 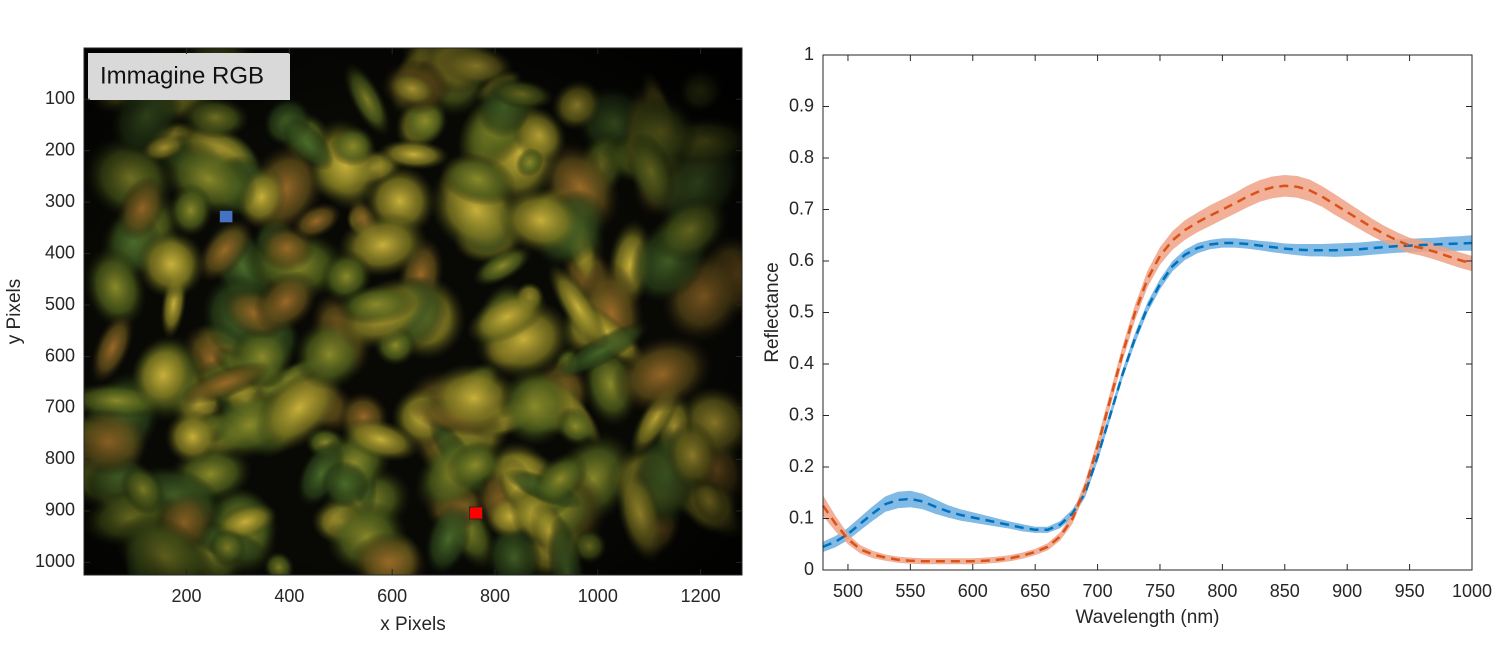 What do you see at coordinates (772, 312) in the screenshot?
I see `y-axis-label: Reflectance` at bounding box center [772, 312].